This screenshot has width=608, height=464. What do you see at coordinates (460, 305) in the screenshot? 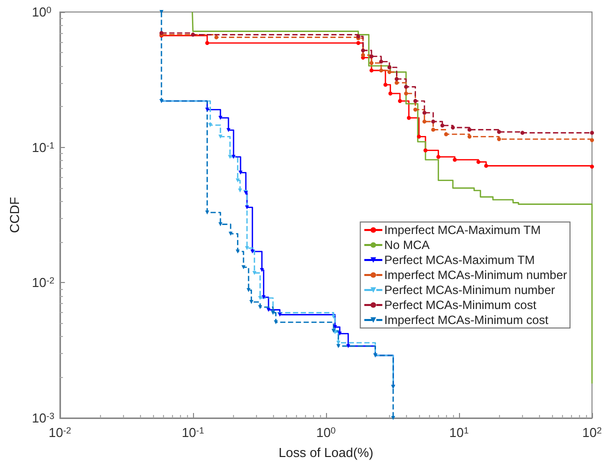
I see `legend-label: Perfect MCAs-Minimum cost` at bounding box center [460, 305].